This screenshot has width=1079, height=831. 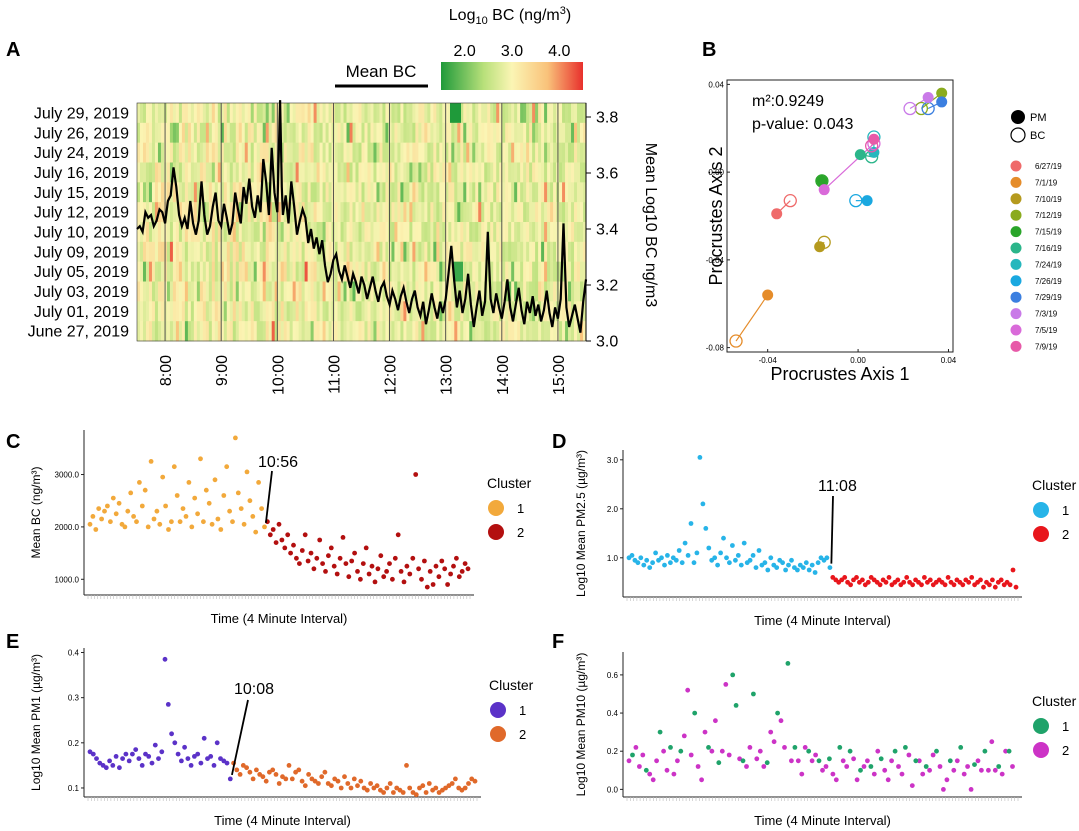 I want to click on procrustes-x-label: Procrustes Axis 1, so click(x=839, y=374).